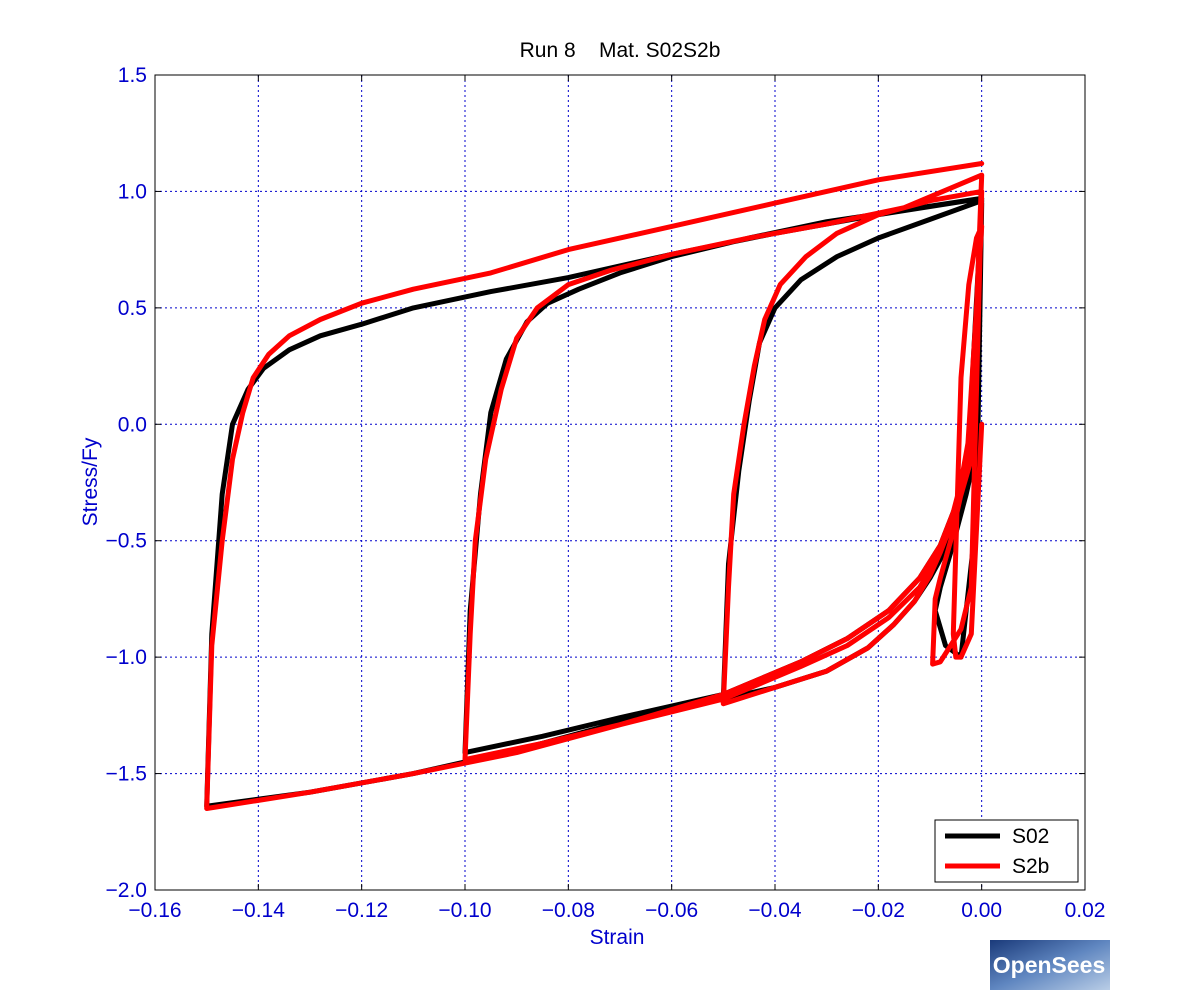 This screenshot has width=1200, height=1000. What do you see at coordinates (132, 424) in the screenshot?
I see `y-tick-label: 0.0` at bounding box center [132, 424].